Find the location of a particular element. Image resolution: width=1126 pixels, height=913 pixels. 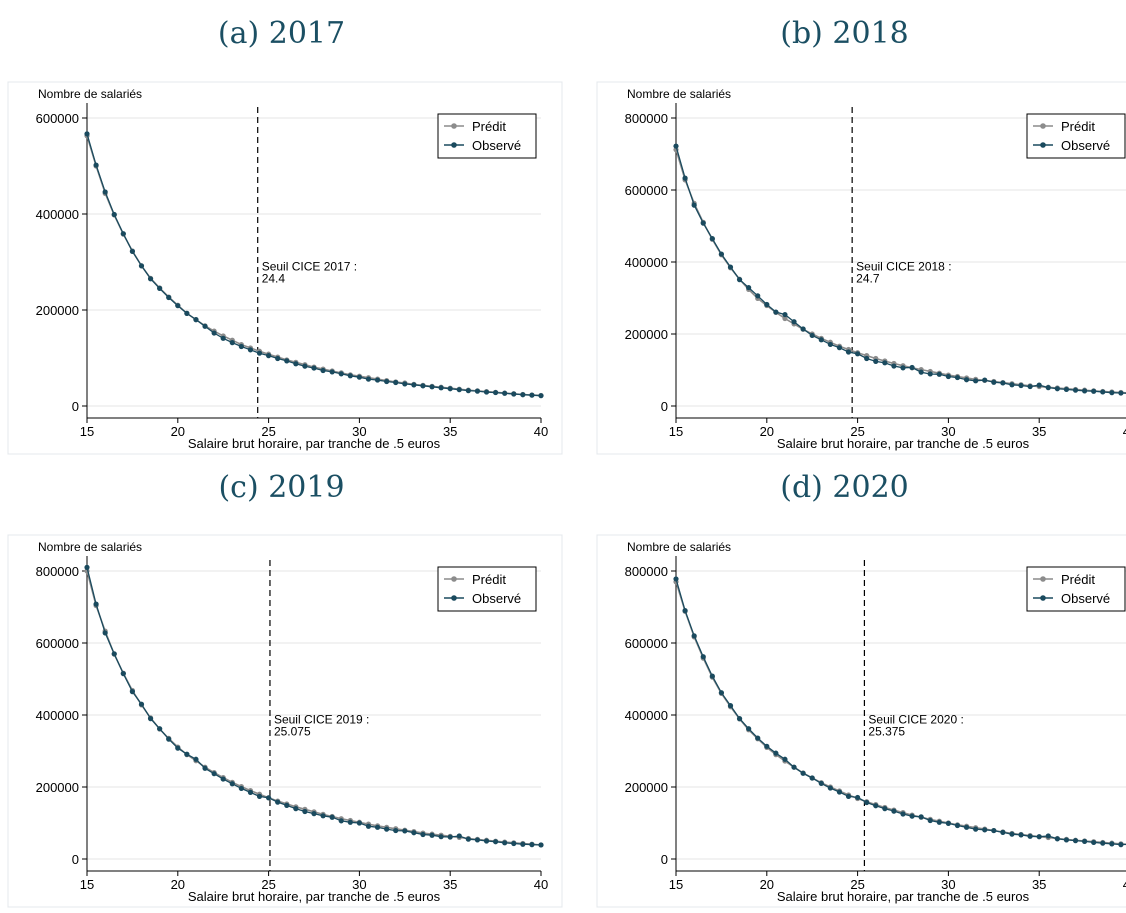

y-axis-title: Nombre de salariés is located at coordinates (90, 547).